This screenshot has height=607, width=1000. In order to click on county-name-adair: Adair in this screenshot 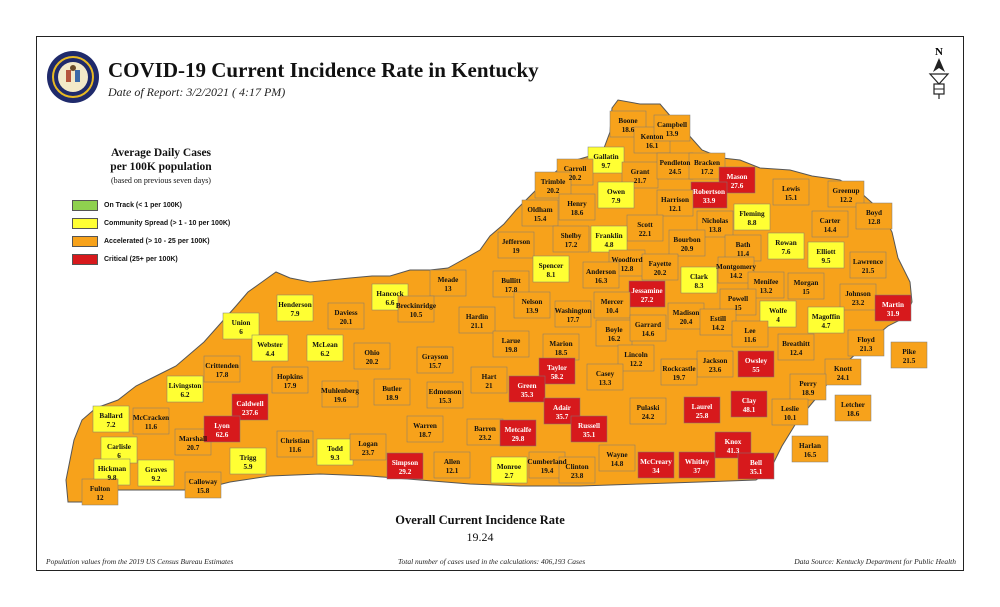, I will do `click(562, 408)`.